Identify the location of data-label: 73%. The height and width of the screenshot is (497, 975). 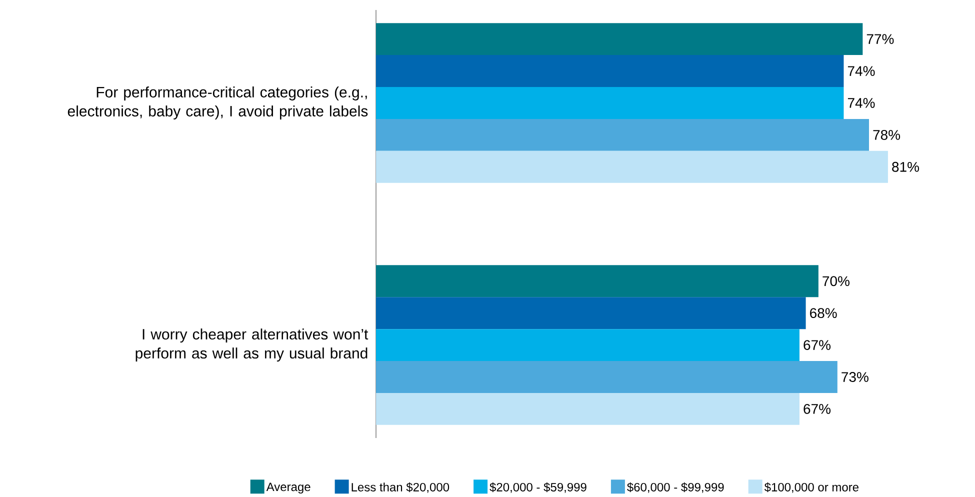
(855, 377).